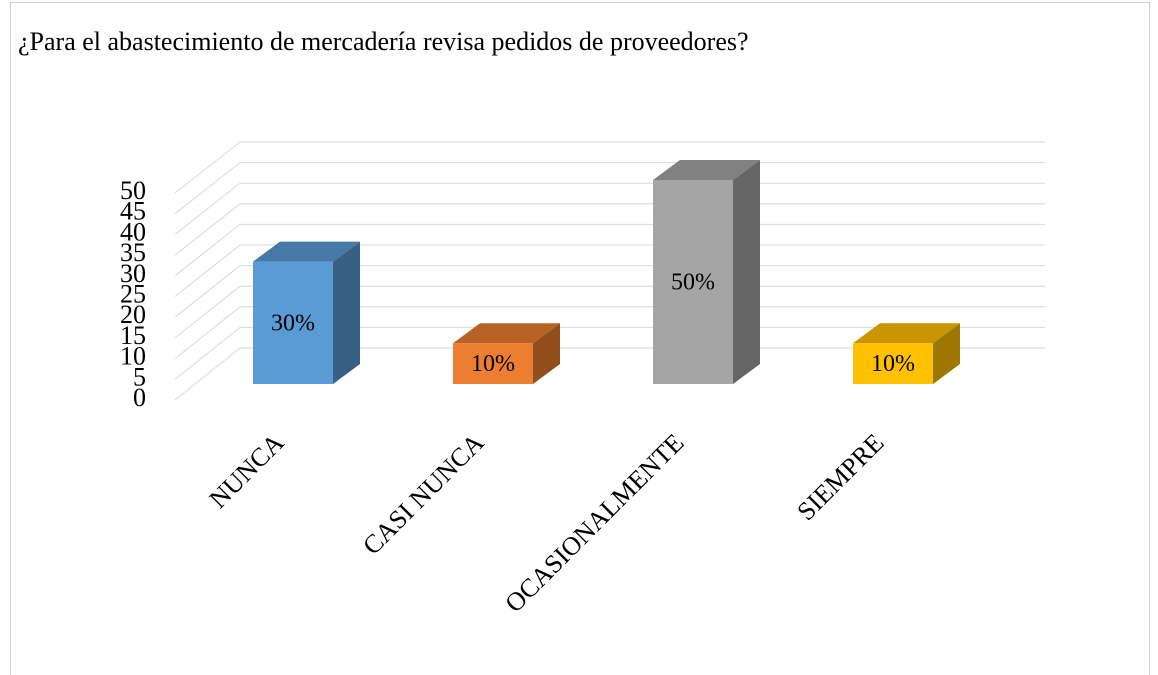 This screenshot has width=1158, height=675. What do you see at coordinates (133, 190) in the screenshot?
I see `y-tick-label: 50` at bounding box center [133, 190].